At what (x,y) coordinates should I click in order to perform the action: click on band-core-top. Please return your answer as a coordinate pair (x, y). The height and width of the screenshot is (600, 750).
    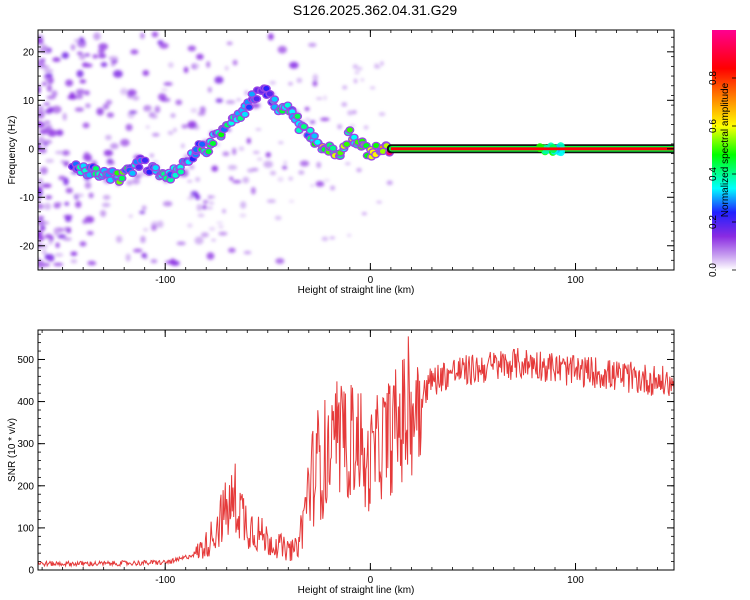
    Looking at the image, I should click on (532, 149).